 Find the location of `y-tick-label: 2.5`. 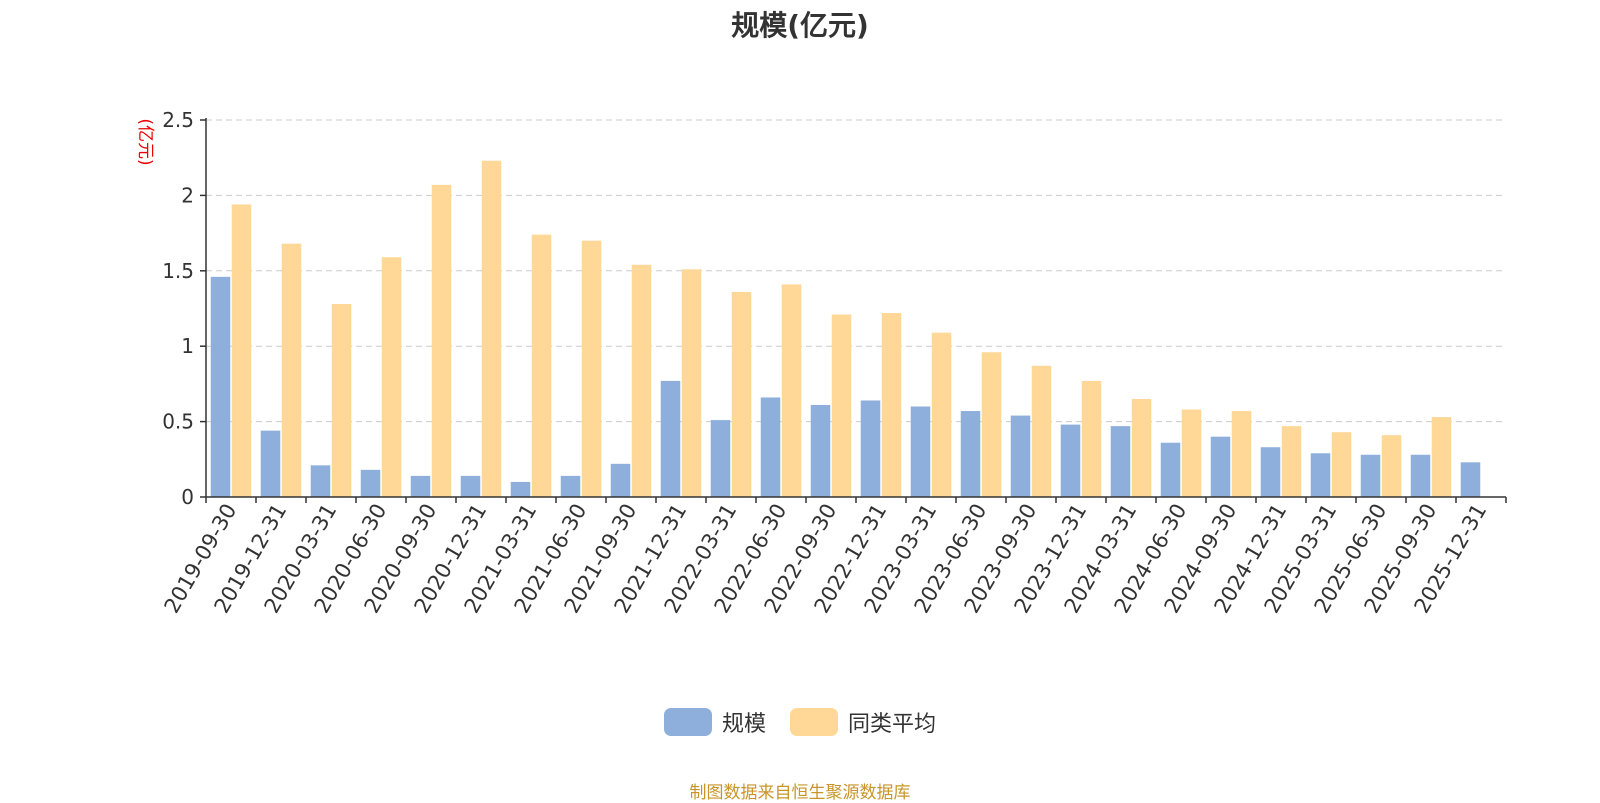

y-tick-label: 2.5 is located at coordinates (178, 120).